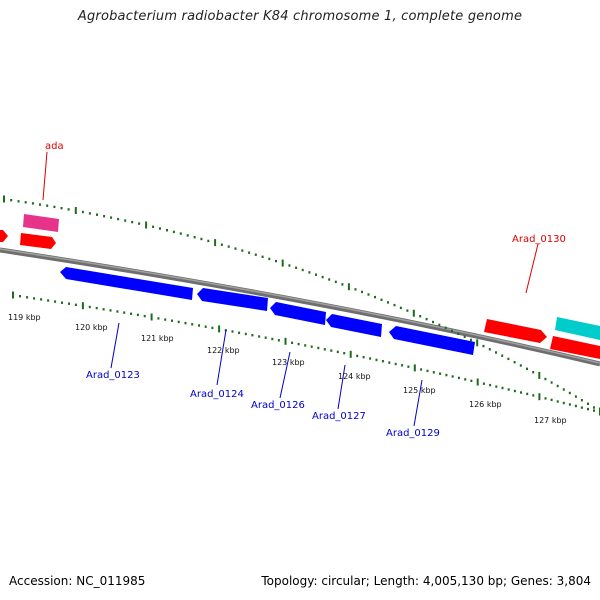 Image resolution: width=600 pixels, height=600 pixels. I want to click on gene-arad-0126-arrow, so click(298, 313).